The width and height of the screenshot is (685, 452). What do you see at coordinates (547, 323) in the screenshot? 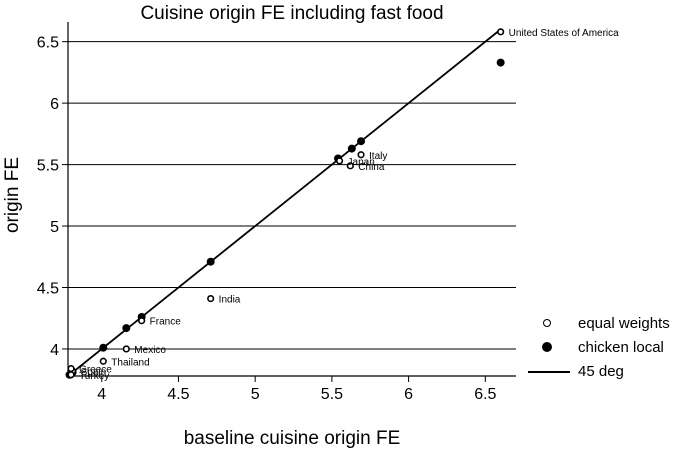
I see `open-circle-icon` at bounding box center [547, 323].